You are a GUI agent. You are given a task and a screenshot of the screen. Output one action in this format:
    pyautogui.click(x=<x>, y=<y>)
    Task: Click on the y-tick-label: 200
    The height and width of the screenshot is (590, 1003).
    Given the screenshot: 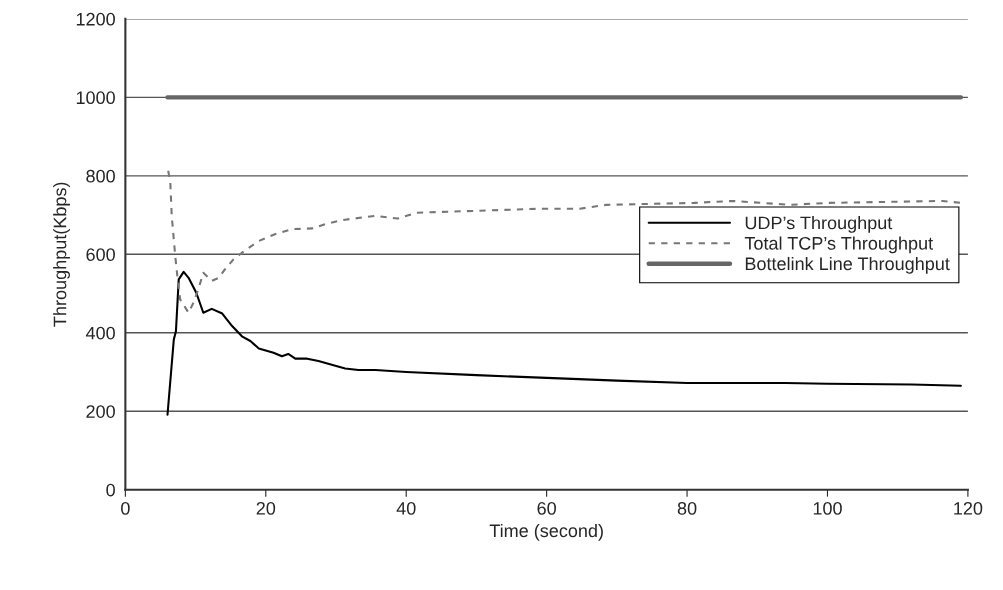 What is the action you would take?
    pyautogui.click(x=100, y=411)
    